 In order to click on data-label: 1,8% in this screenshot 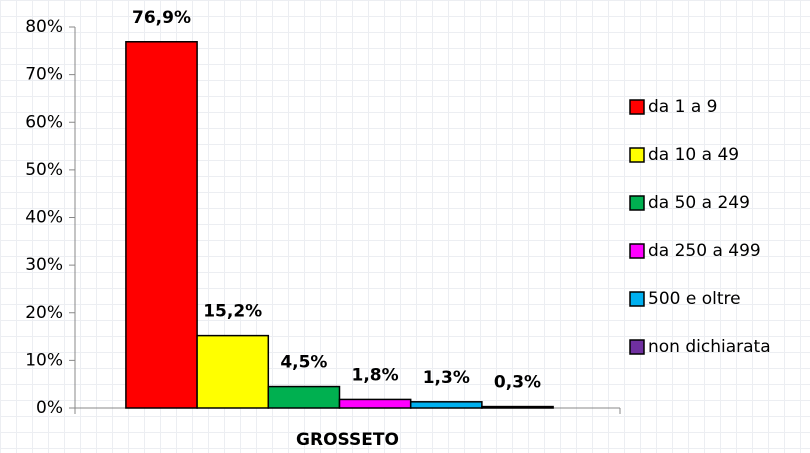, I will do `click(375, 375)`.